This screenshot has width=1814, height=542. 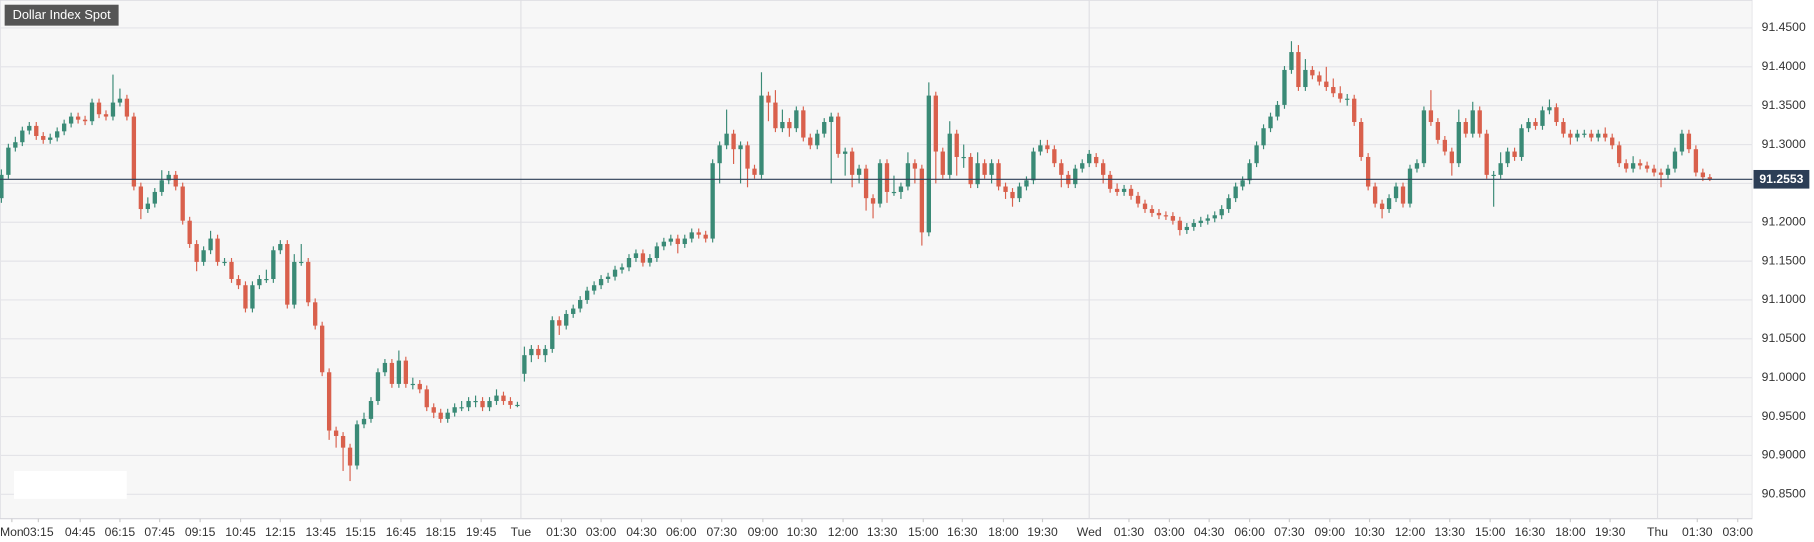 I want to click on x-tick-label: Wed, so click(x=1089, y=532).